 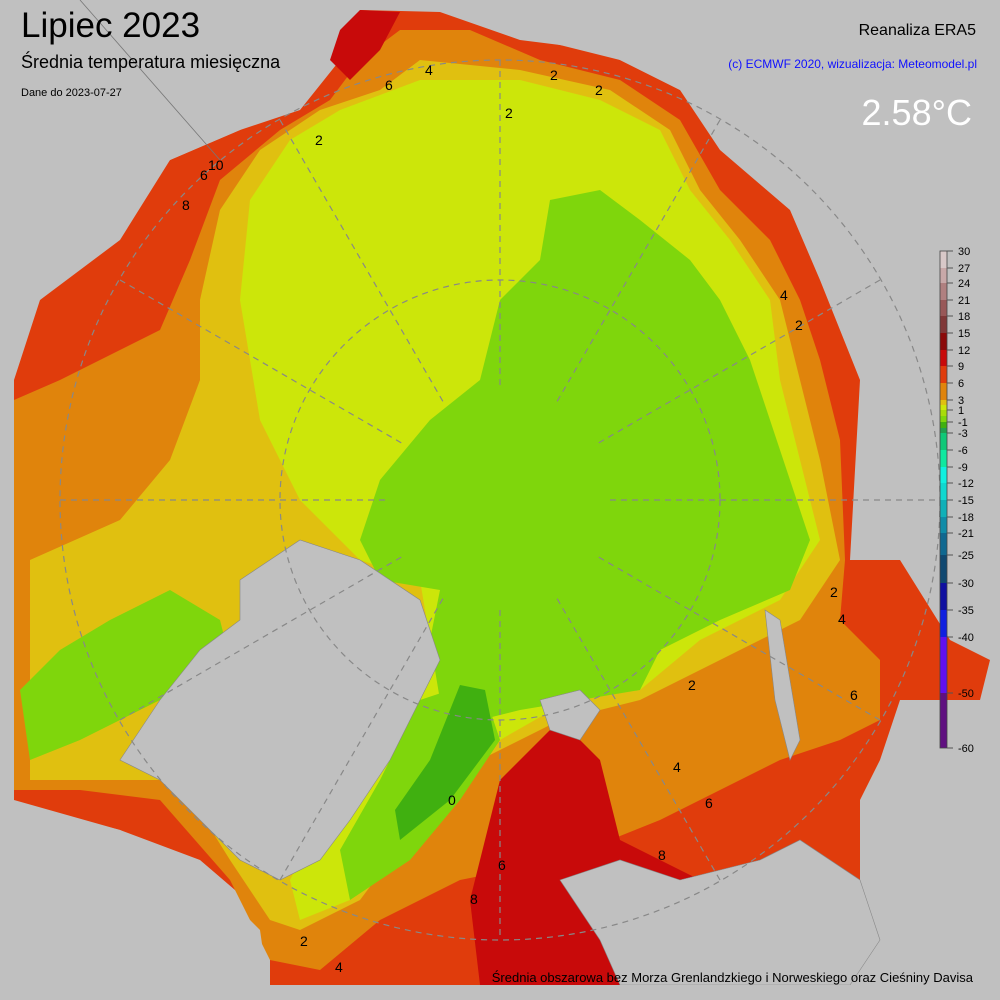 I want to click on colorbar-tick-label: -25, so click(x=966, y=556).